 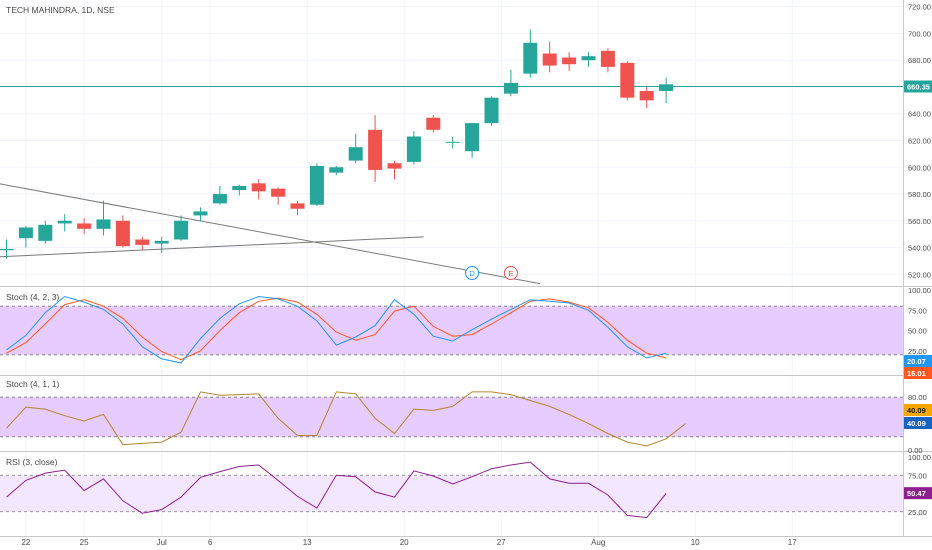 I want to click on stoch1-tick-label: 75.00, so click(x=917, y=310).